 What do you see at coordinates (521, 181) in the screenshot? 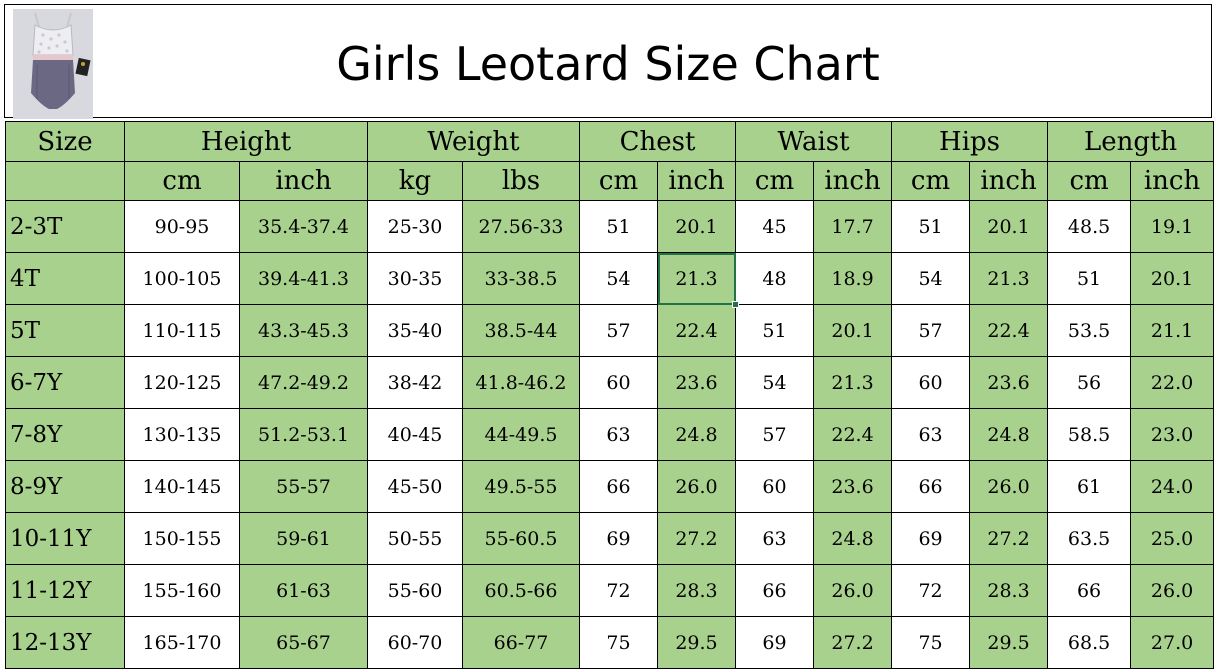
I see `unit-header: lbs` at bounding box center [521, 181].